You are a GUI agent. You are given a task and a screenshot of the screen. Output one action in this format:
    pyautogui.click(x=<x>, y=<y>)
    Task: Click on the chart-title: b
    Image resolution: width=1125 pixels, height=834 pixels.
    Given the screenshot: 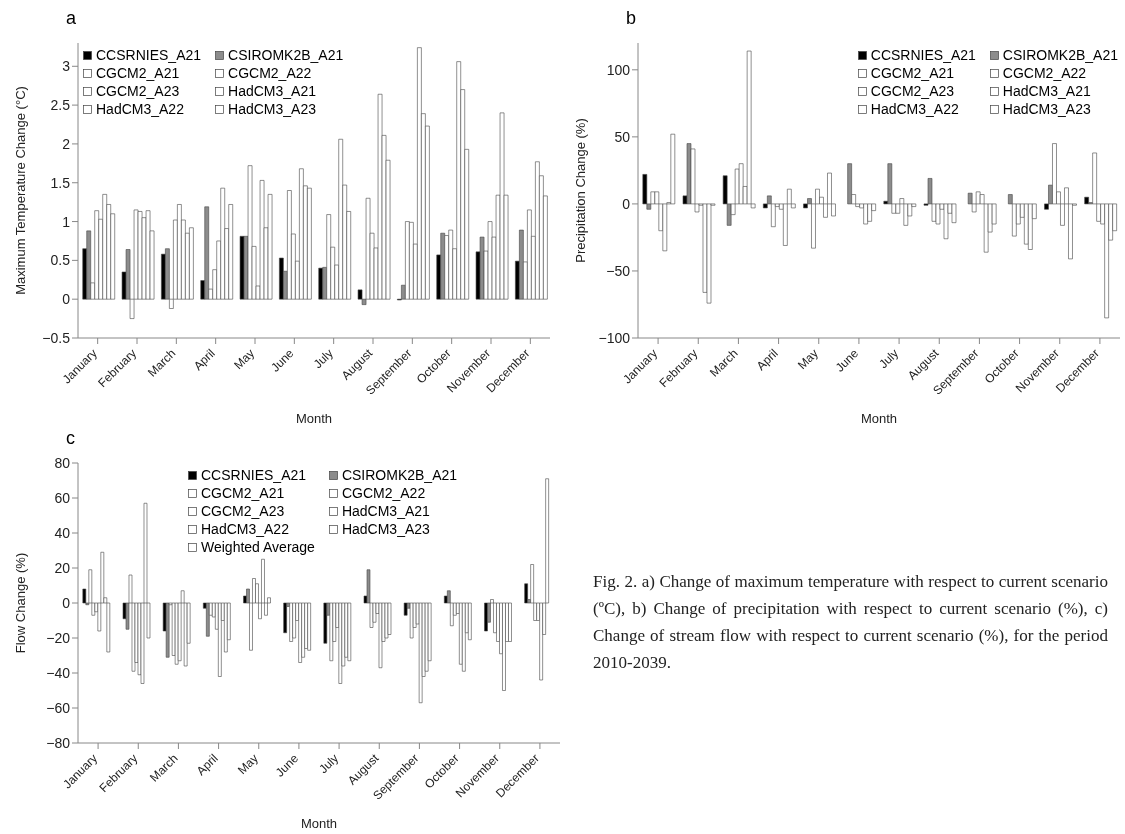 What is the action you would take?
    pyautogui.click(x=631, y=18)
    